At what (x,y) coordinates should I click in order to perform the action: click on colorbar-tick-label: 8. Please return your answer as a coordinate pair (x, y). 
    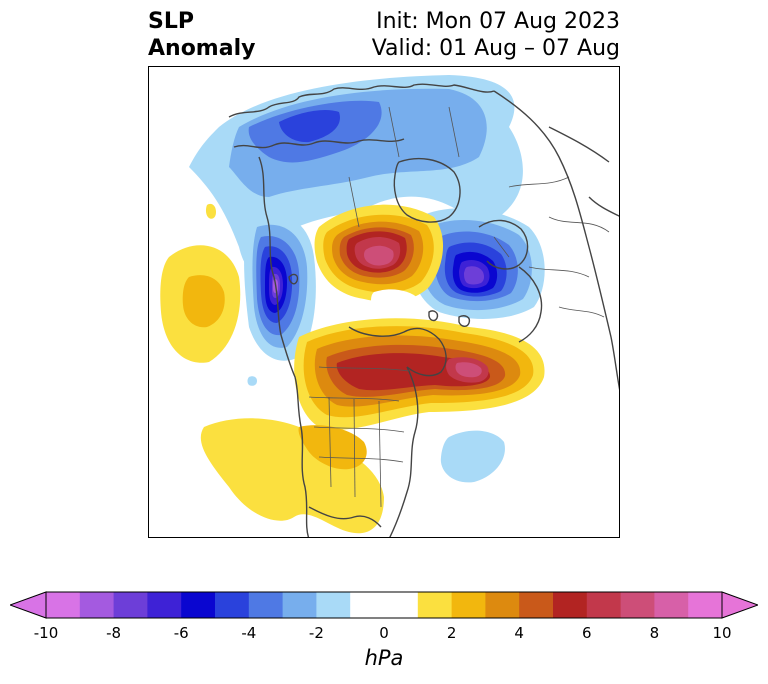
    Looking at the image, I should click on (654, 633).